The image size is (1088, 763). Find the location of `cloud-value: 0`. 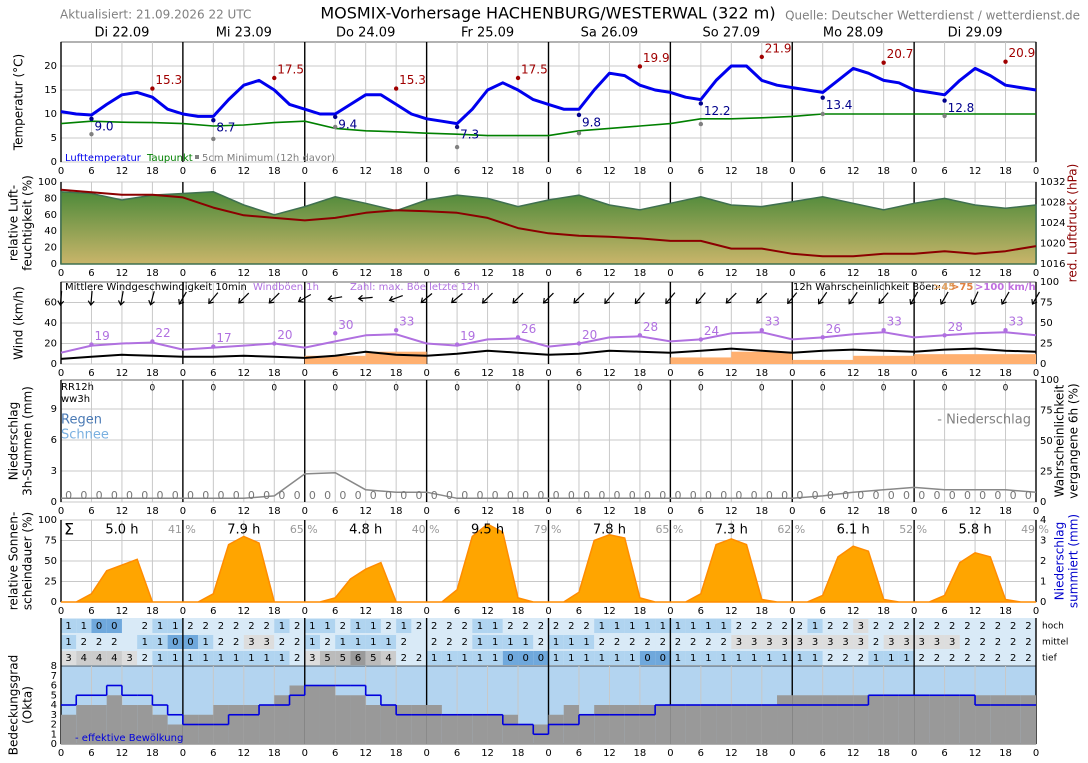

cloud-value: 0 is located at coordinates (99, 626).